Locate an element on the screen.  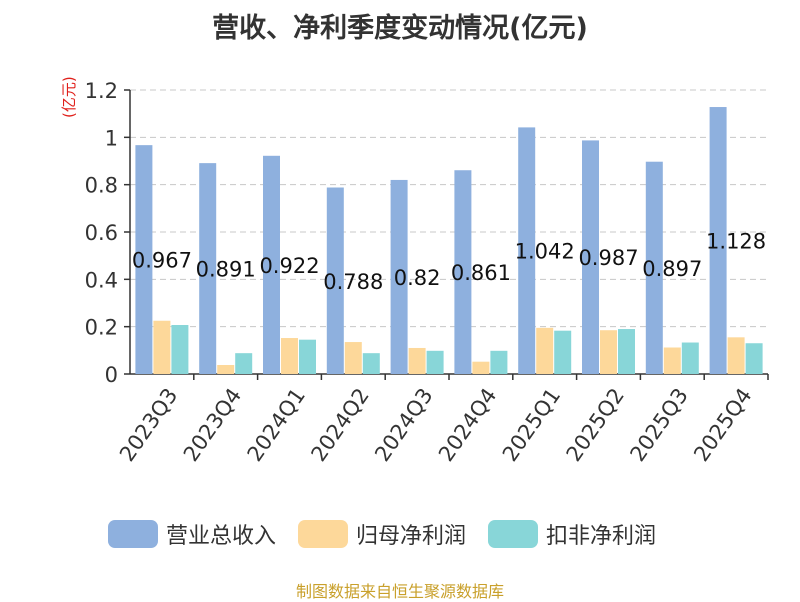
y-tick-label: 1.2 is located at coordinates (101, 91).